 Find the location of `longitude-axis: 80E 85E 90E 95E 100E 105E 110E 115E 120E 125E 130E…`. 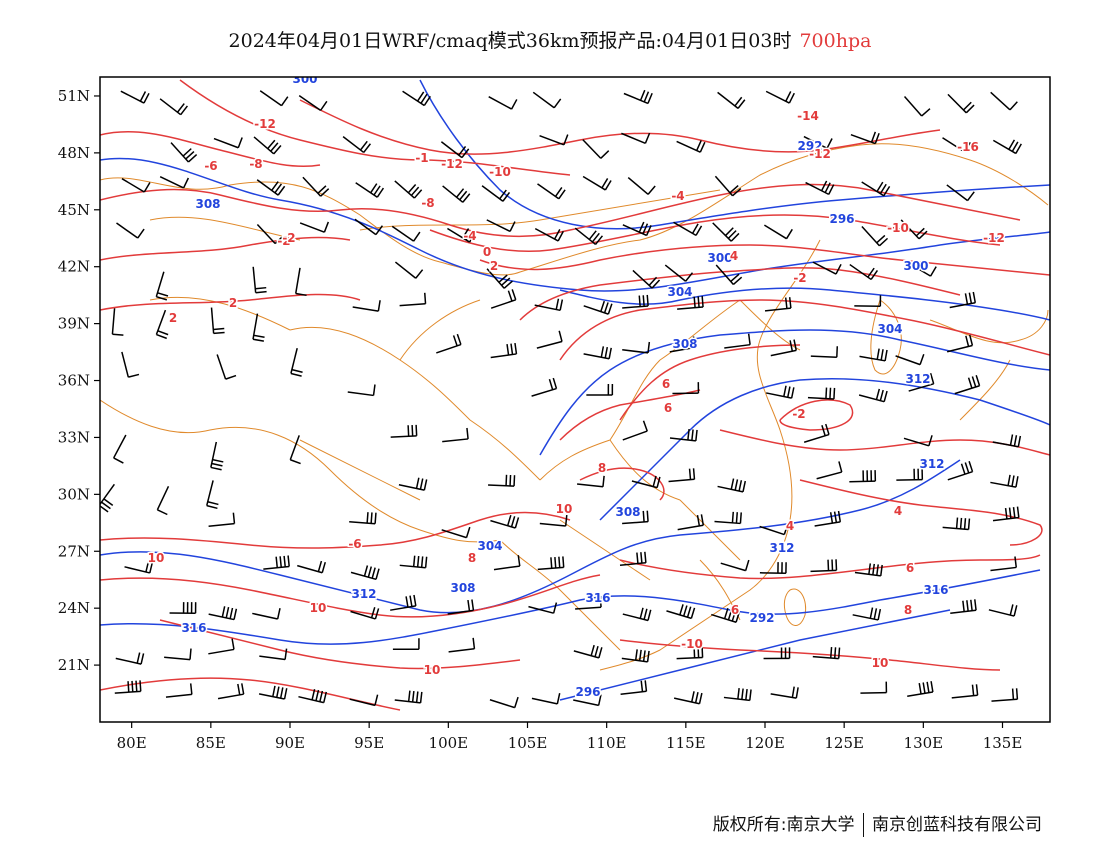

longitude-axis: 80E 85E 90E 95E 100E 105E 110E 115E 120E 125E 130E… is located at coordinates (569, 737).